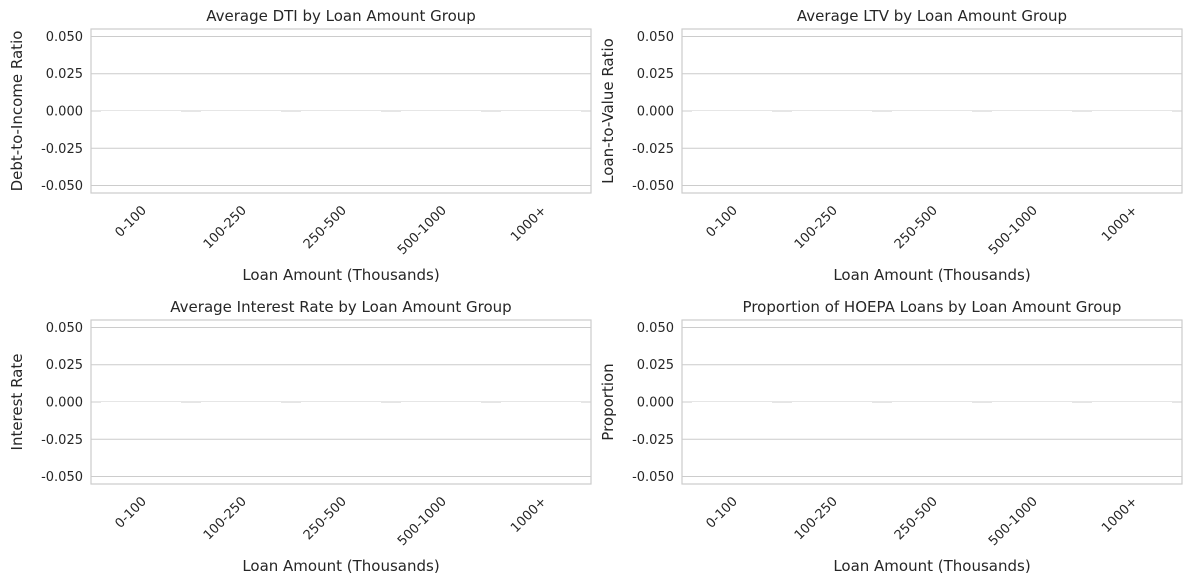 This screenshot has height=584, width=1192. Describe the element at coordinates (341, 16) in the screenshot. I see `chart-title: Average DTI by Loan Amount Group` at that location.